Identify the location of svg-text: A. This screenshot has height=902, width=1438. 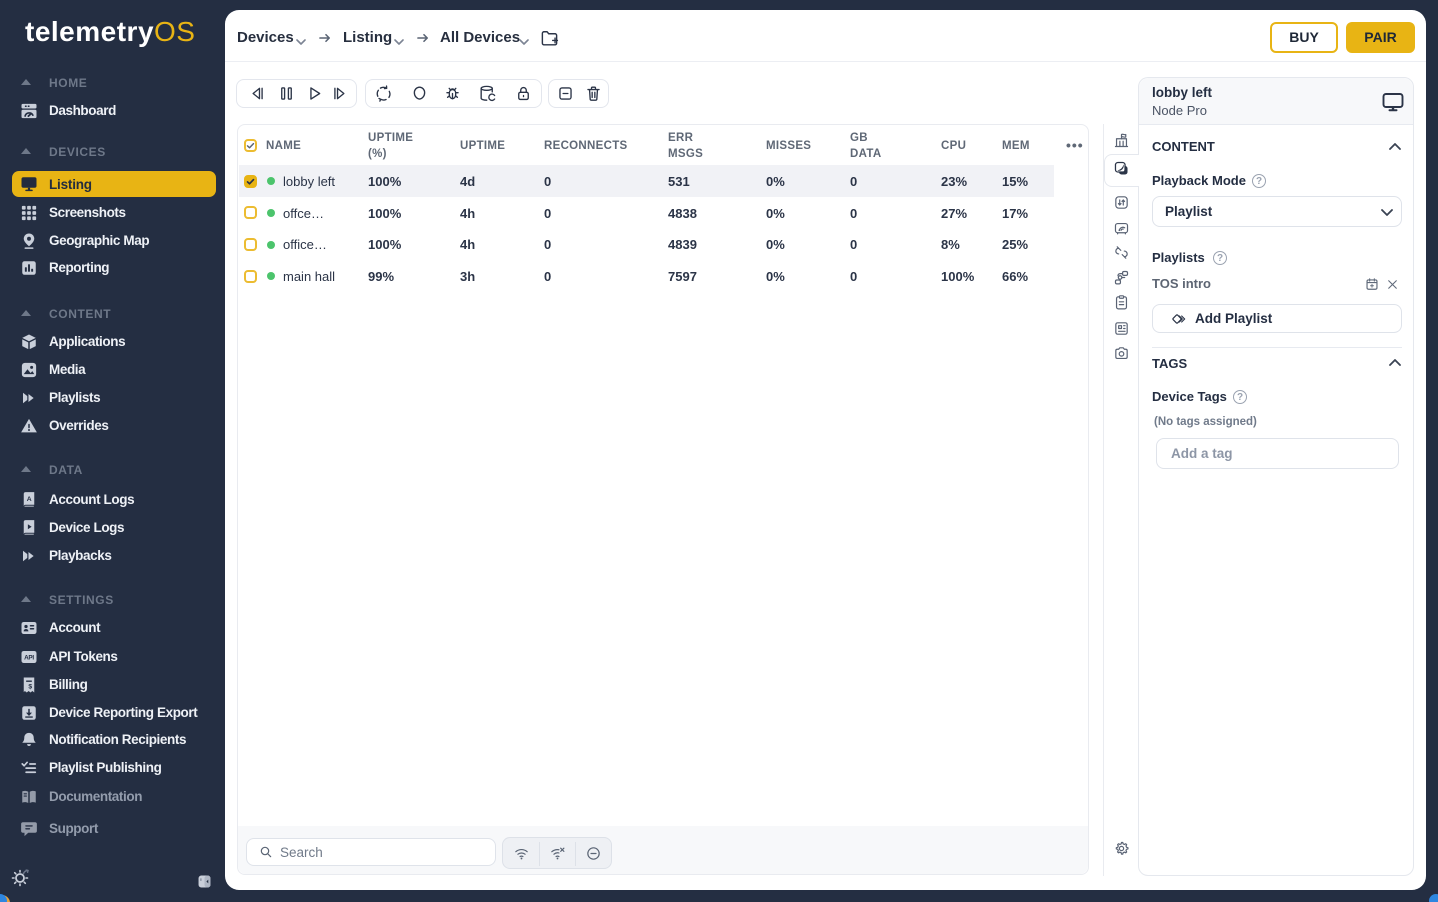
(29, 499).